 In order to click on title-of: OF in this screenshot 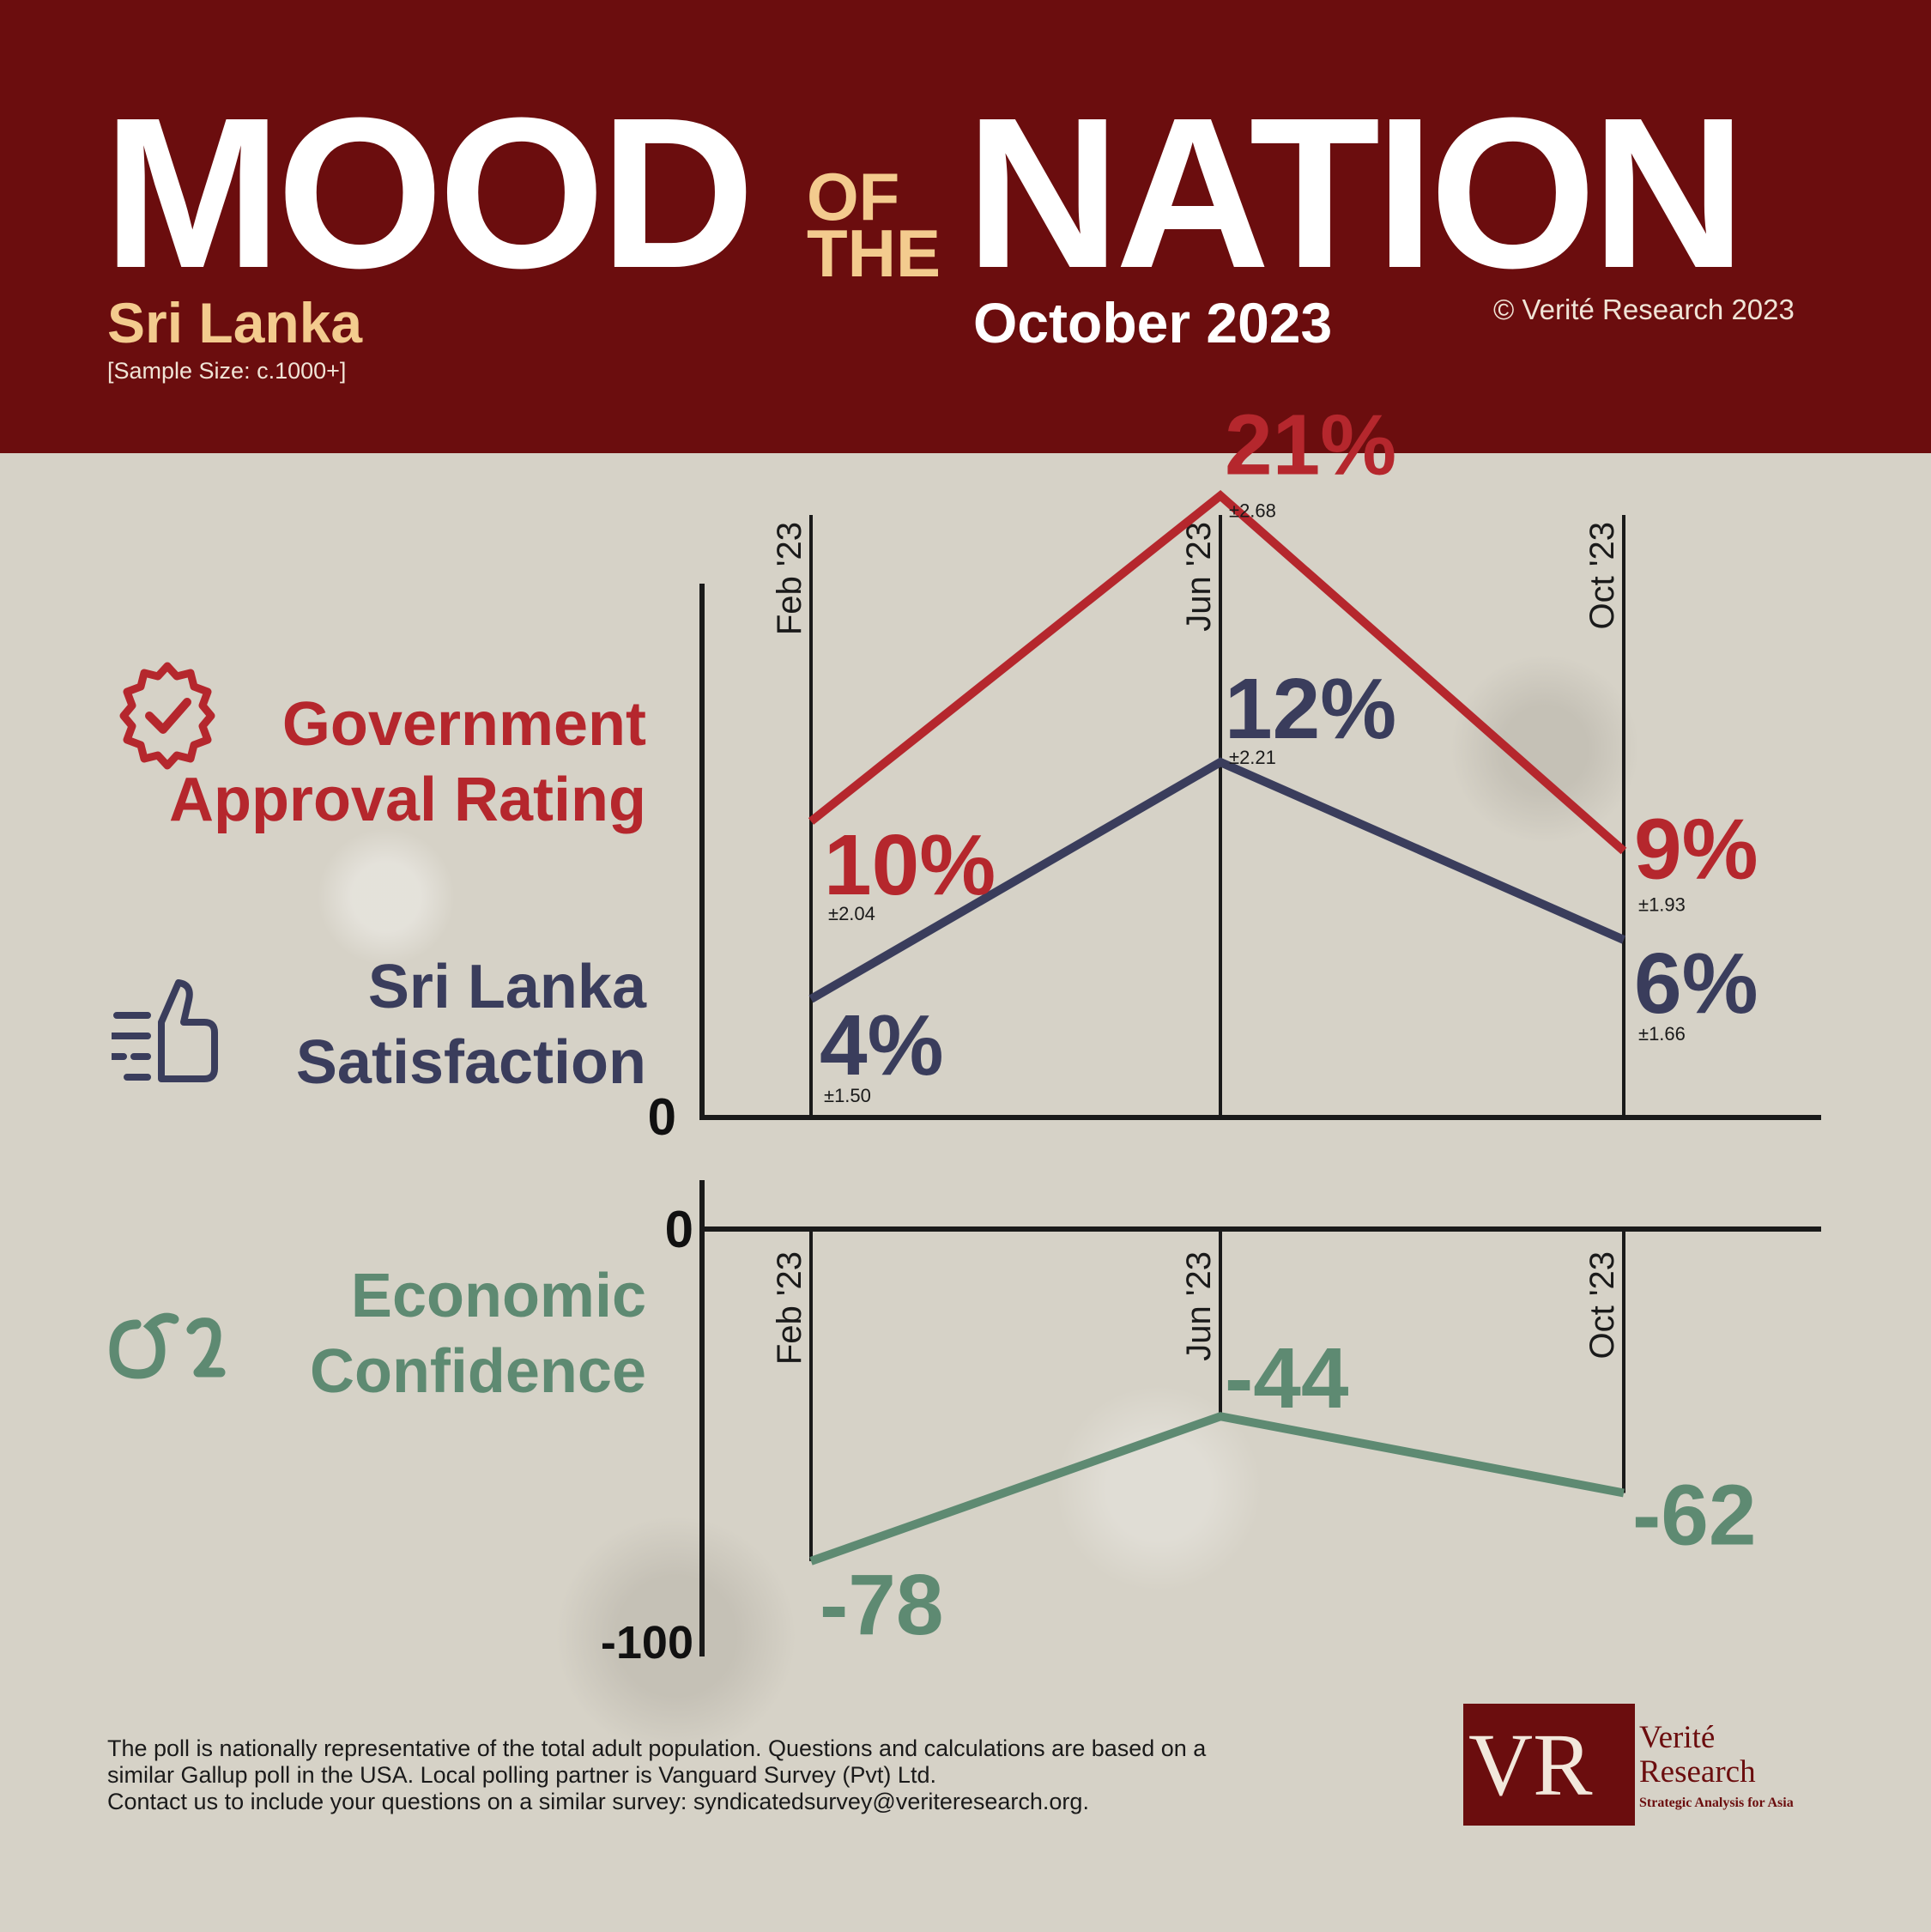, I will do `click(853, 197)`.